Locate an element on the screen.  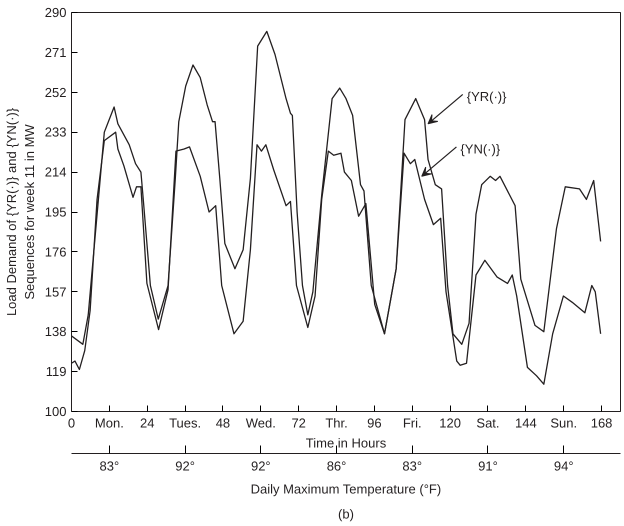
x-tick-label: Wed. is located at coordinates (261, 423).